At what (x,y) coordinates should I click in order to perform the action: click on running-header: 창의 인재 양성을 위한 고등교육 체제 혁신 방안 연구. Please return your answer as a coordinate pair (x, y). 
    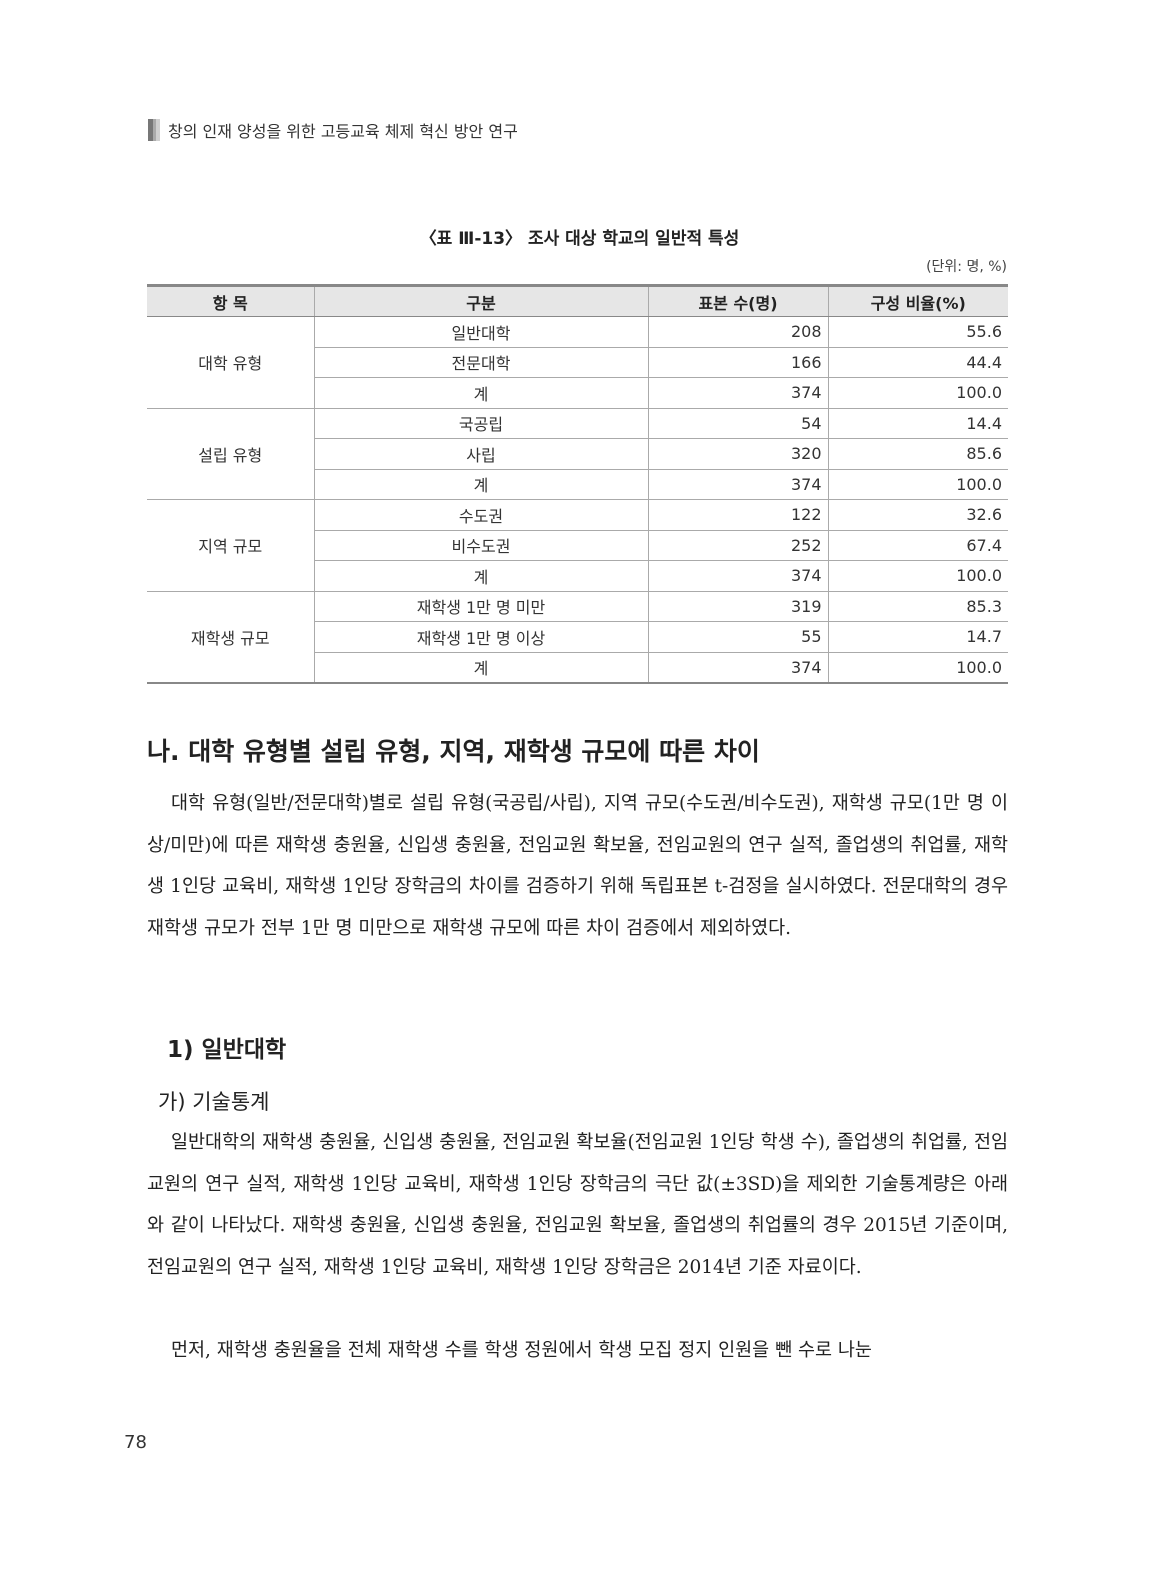
    Looking at the image, I should click on (333, 130).